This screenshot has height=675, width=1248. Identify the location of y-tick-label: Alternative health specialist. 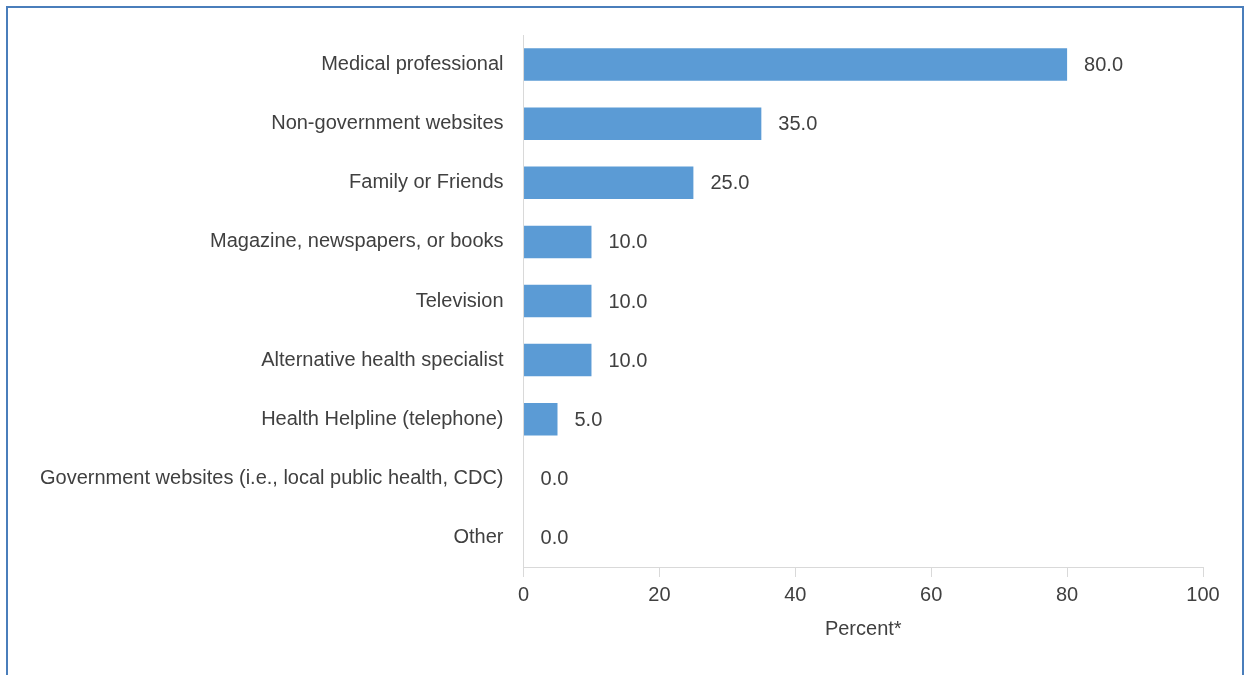
(382, 358).